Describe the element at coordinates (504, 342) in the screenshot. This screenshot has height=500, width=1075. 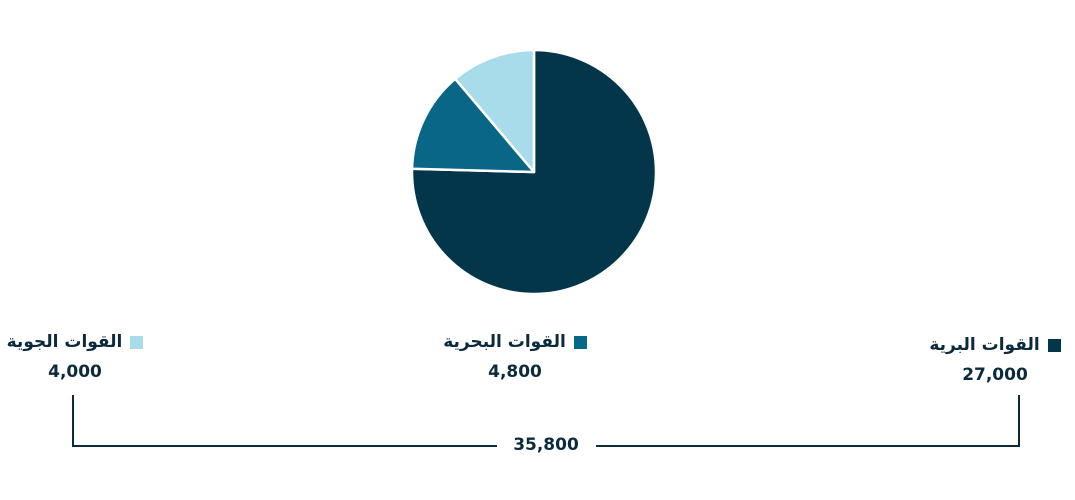
I see `legend-label-naval-forces: القوات البحرية` at that location.